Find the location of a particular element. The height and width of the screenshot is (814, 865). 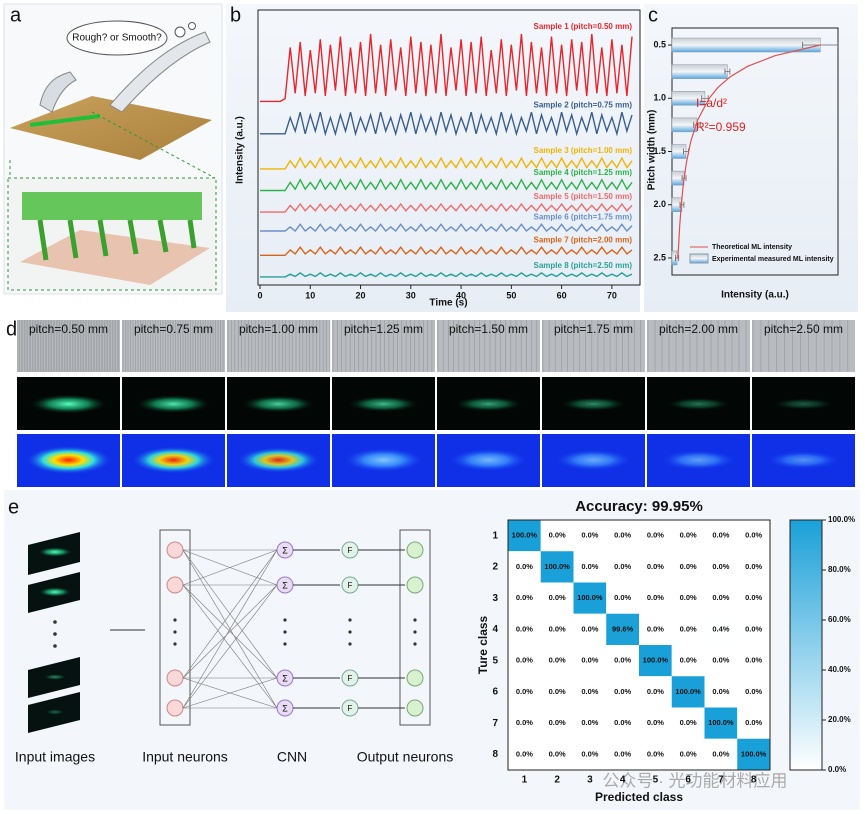

y-axis-title: Ture class is located at coordinates (483, 644).